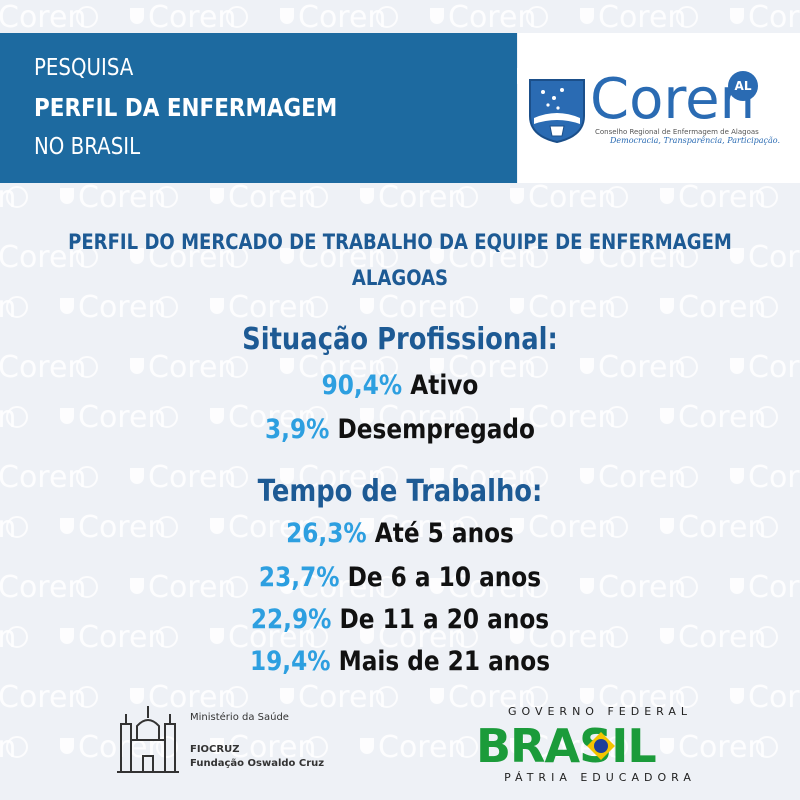 This screenshot has width=800, height=800. What do you see at coordinates (400, 278) in the screenshot?
I see `page-subtitle: ALAGOAS` at bounding box center [400, 278].